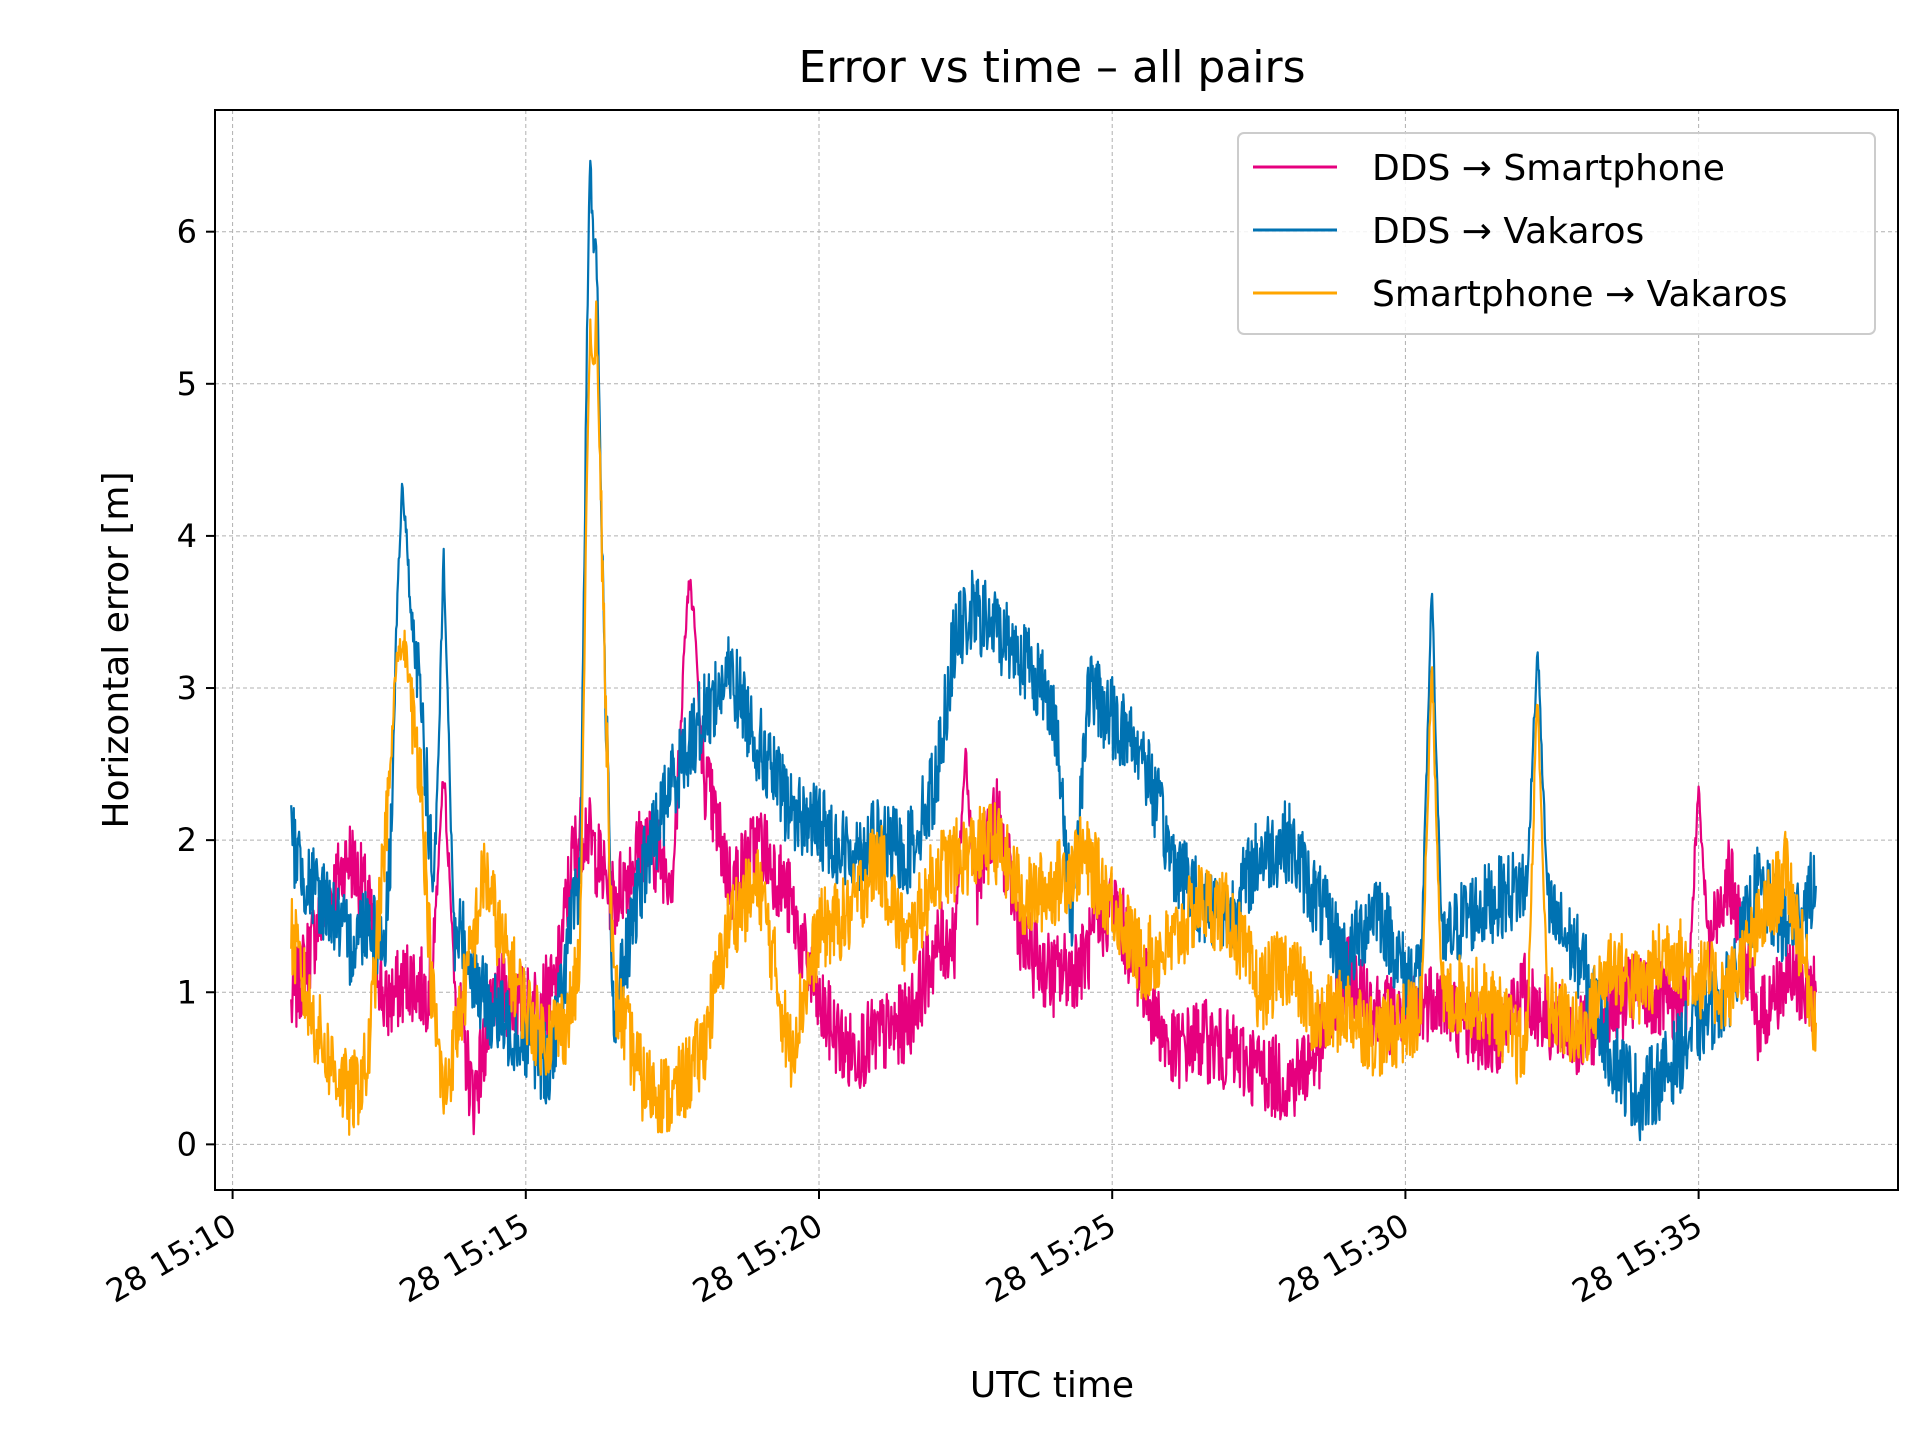 Image resolution: width=1920 pixels, height=1440 pixels. I want to click on y-tick-label: 1, so click(187, 992).